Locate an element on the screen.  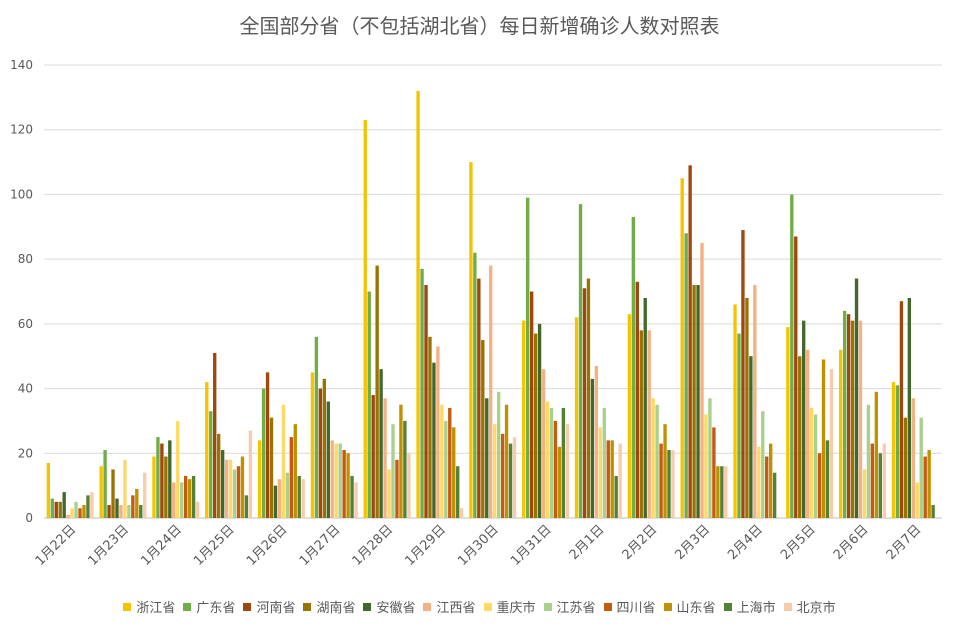
y-tick-label: 60 is located at coordinates (25, 324).